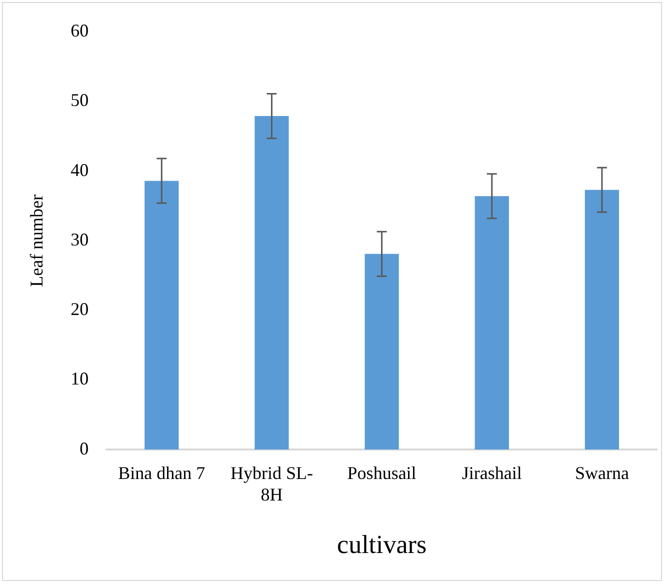  I want to click on y-tick-label: 20, so click(79, 309).